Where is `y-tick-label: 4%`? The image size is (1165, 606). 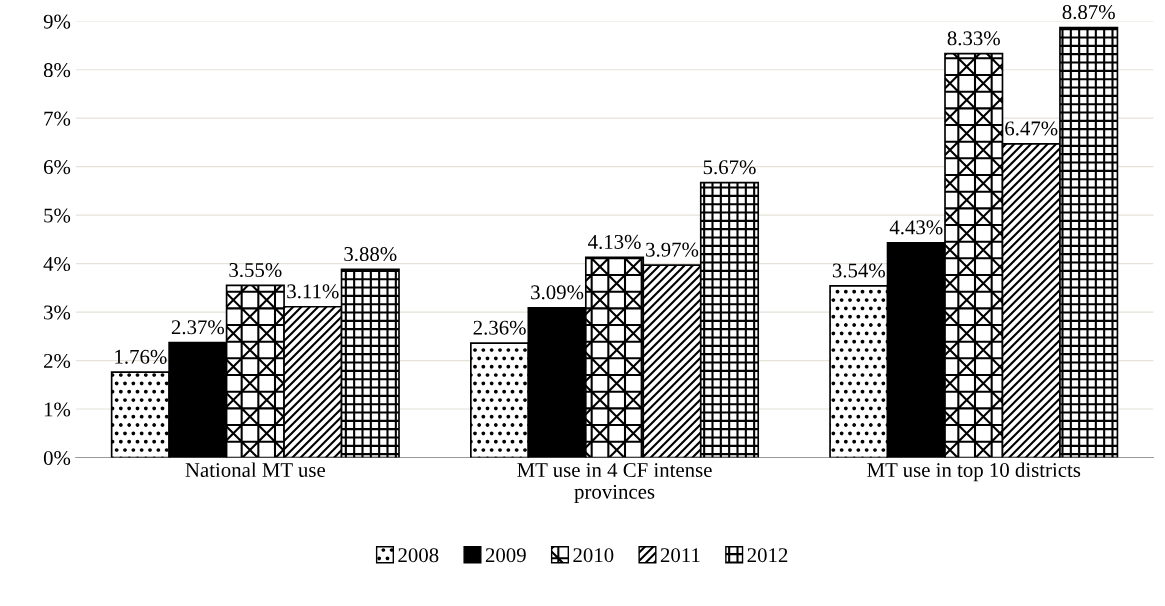 y-tick-label: 4% is located at coordinates (57, 264).